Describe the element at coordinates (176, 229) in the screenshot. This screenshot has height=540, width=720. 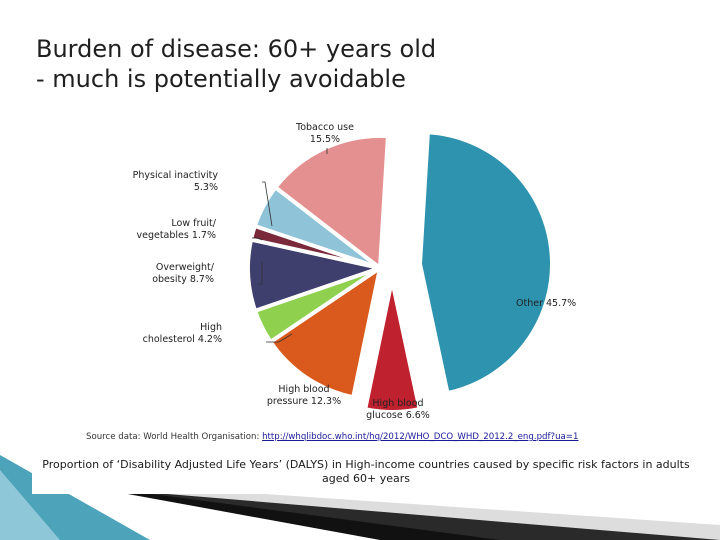
I see `slice-label-fruitveg: Low fruit/vegetables 1.7%` at that location.